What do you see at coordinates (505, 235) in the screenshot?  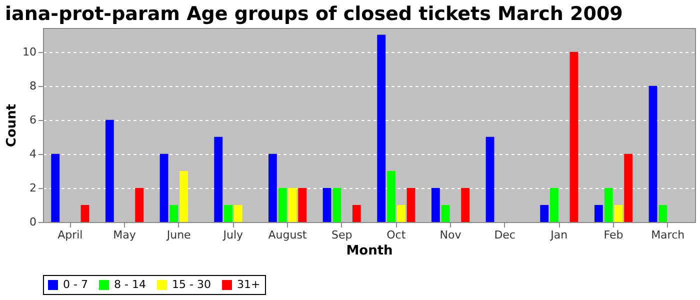 I see `x-tick-label: Dec` at bounding box center [505, 235].